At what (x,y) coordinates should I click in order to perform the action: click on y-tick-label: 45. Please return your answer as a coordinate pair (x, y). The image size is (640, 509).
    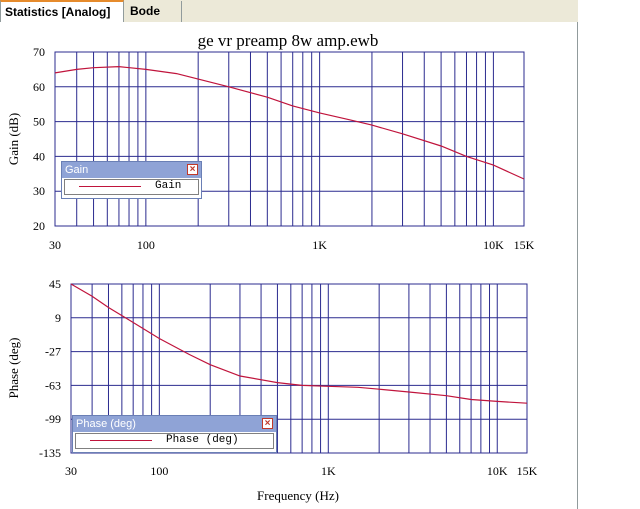
    Looking at the image, I should click on (55, 284).